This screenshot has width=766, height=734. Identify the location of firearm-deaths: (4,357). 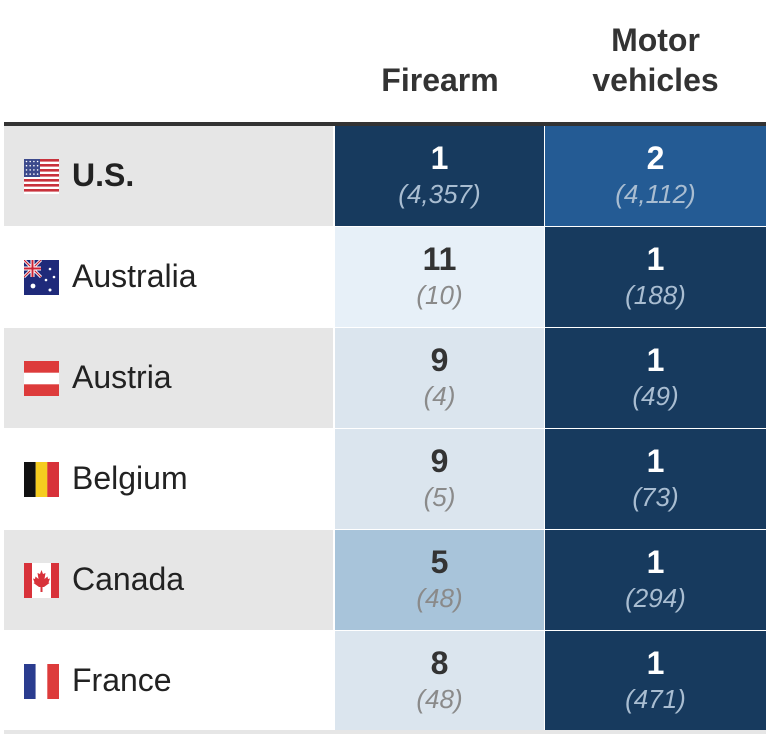
(439, 194).